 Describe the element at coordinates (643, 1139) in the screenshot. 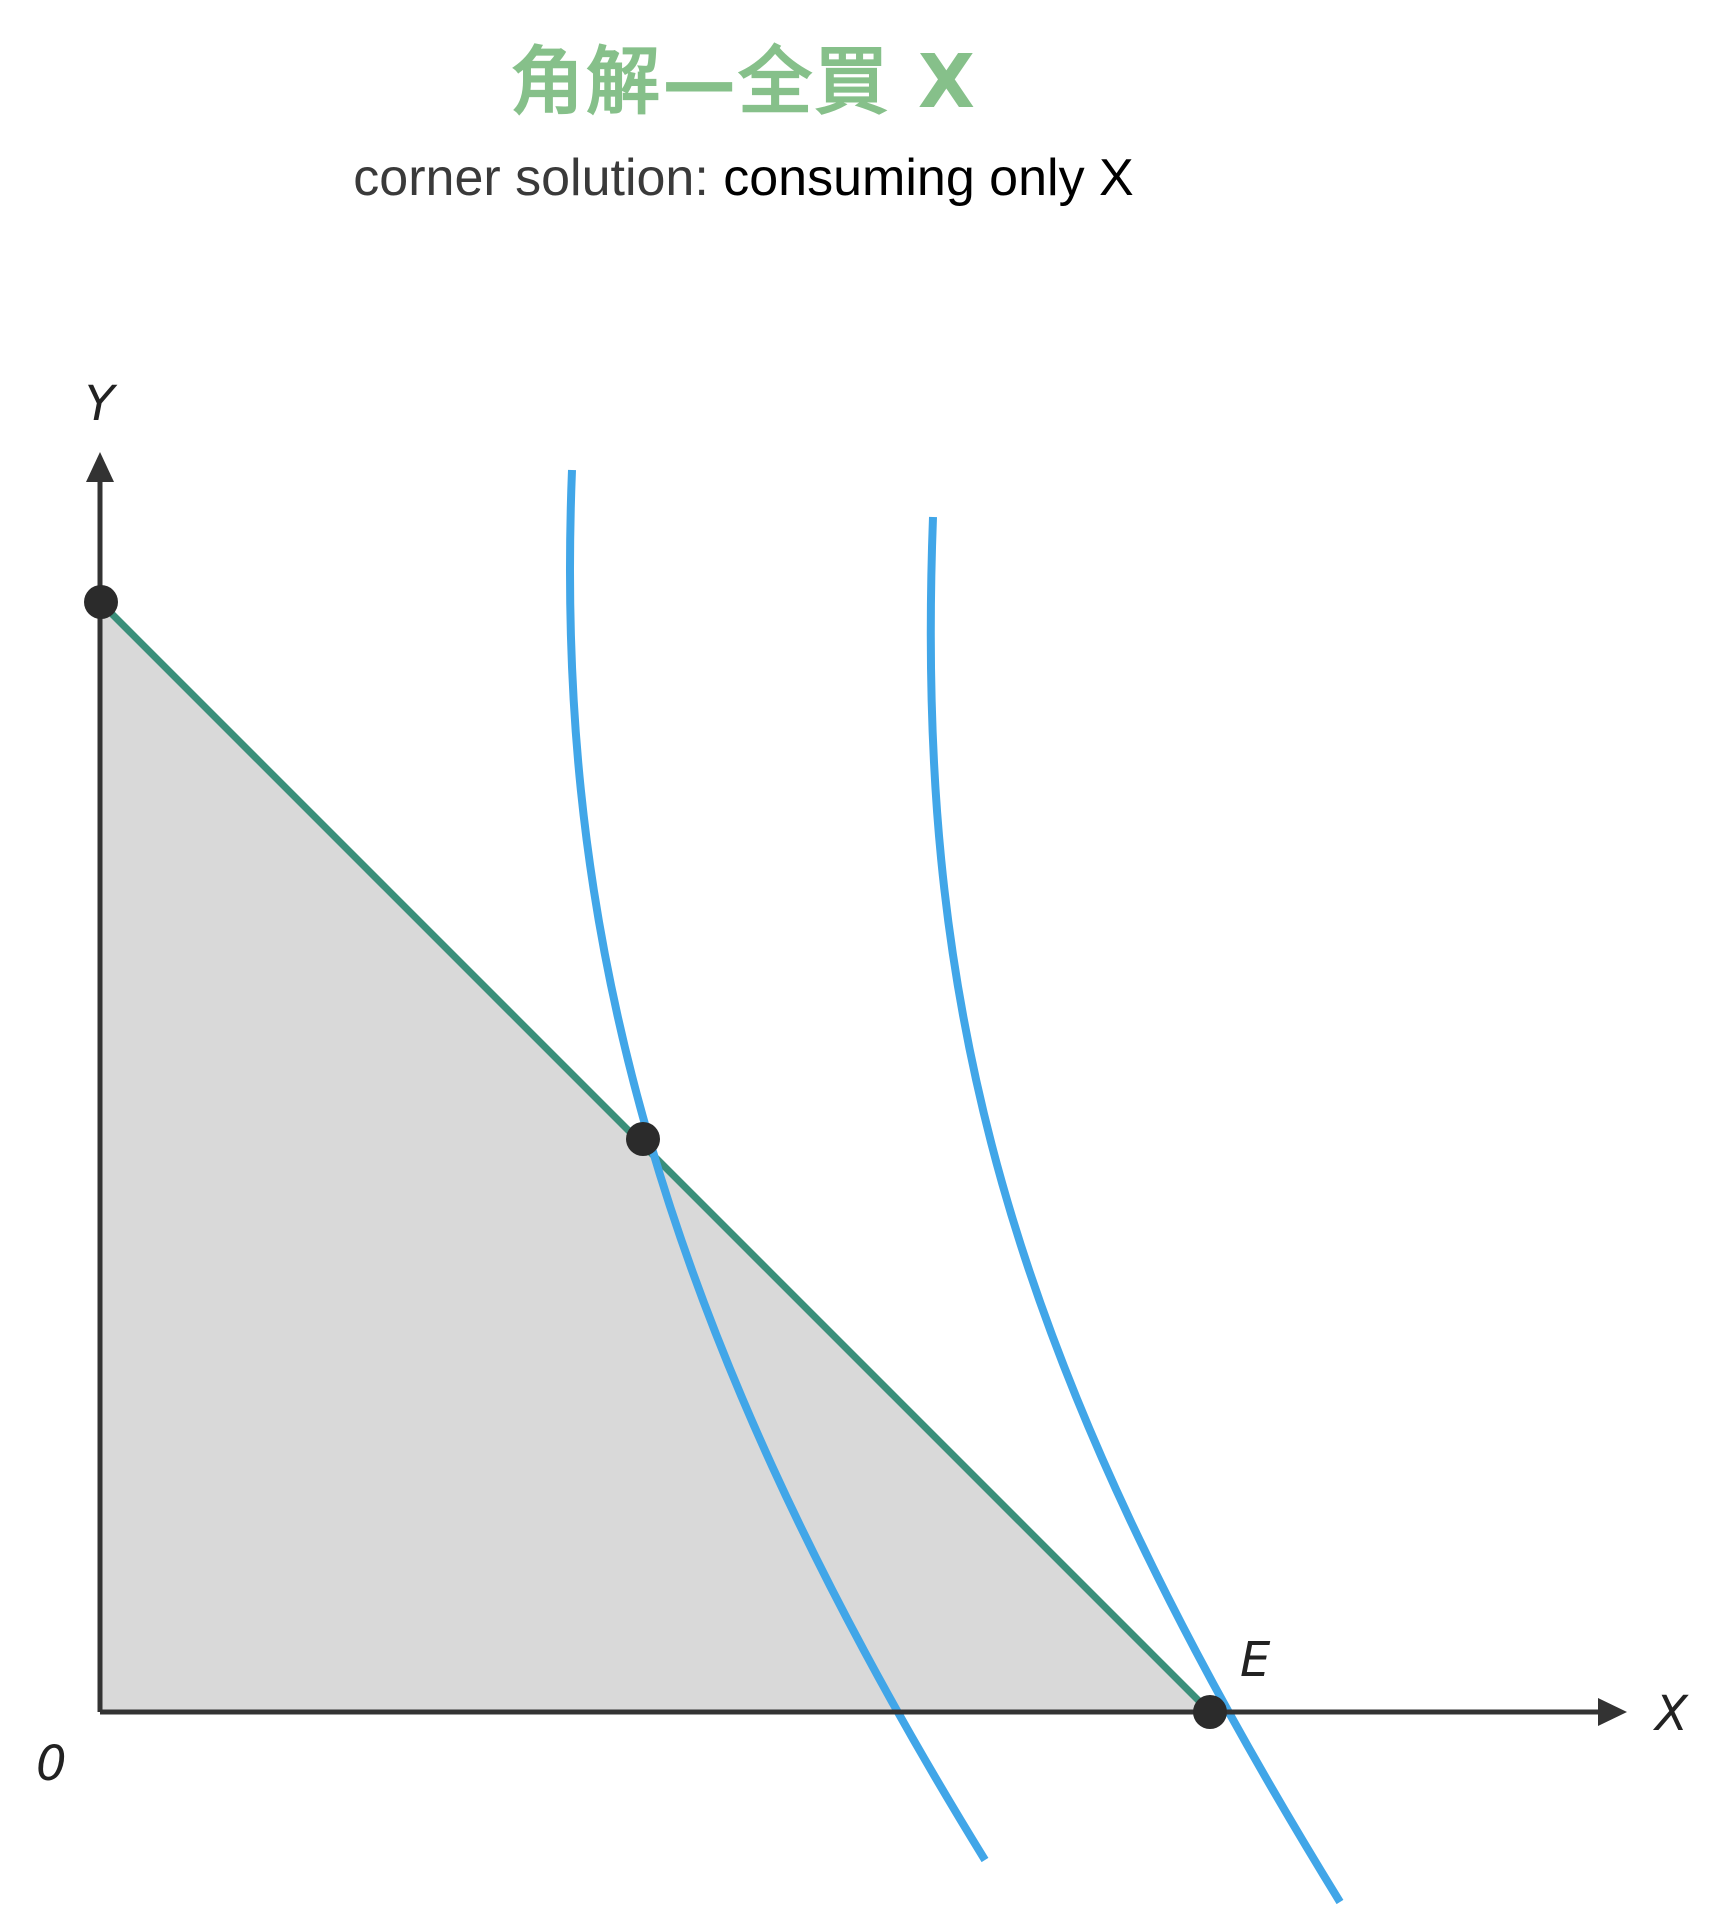

I see `tangency-crossing-point` at that location.